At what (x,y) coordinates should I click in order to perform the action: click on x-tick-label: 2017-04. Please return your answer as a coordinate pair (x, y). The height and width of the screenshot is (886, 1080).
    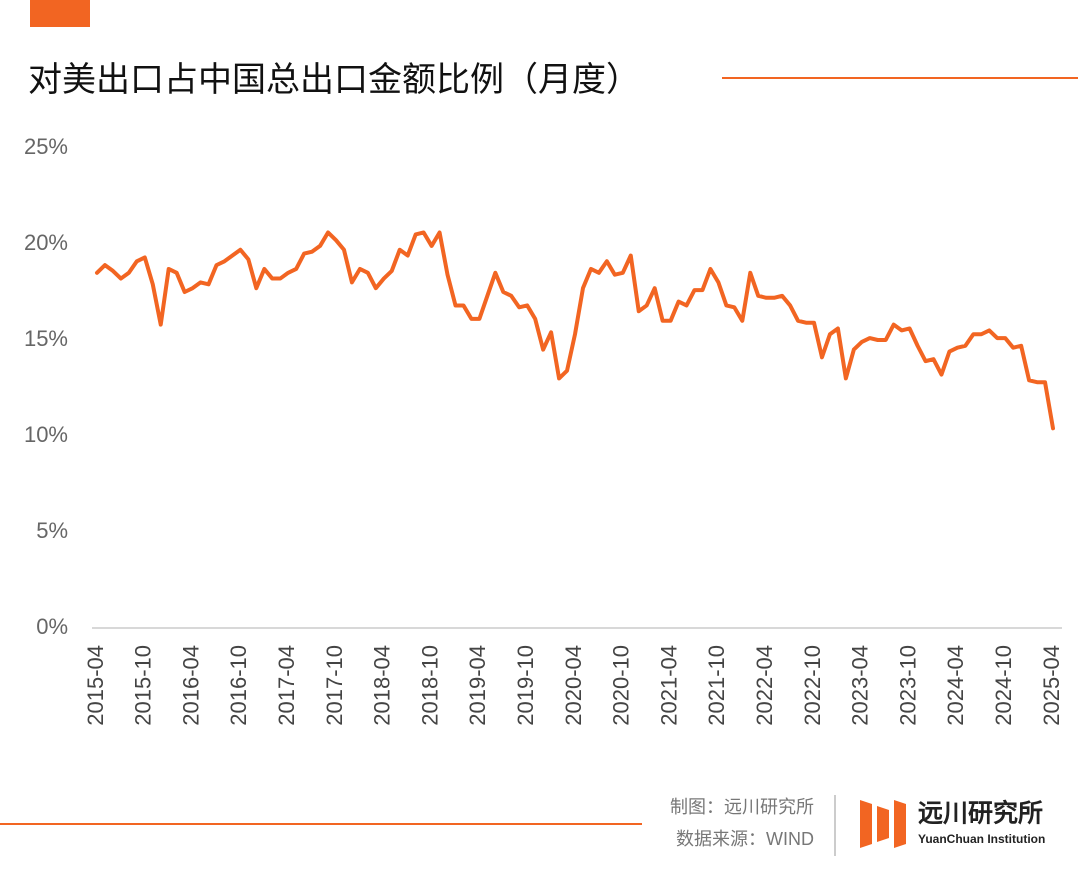
    Looking at the image, I should click on (286, 685).